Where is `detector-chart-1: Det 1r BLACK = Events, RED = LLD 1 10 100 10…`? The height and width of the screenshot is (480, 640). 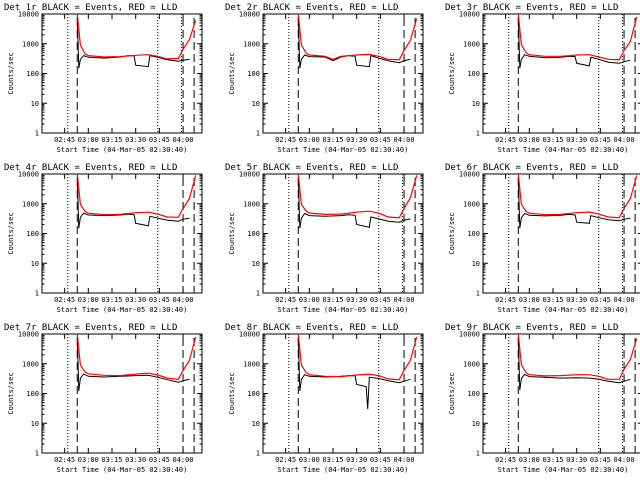 detector-chart-1: Det 1r BLACK = Events, RED = LLD 1 10 100 10… is located at coordinates (103, 78).